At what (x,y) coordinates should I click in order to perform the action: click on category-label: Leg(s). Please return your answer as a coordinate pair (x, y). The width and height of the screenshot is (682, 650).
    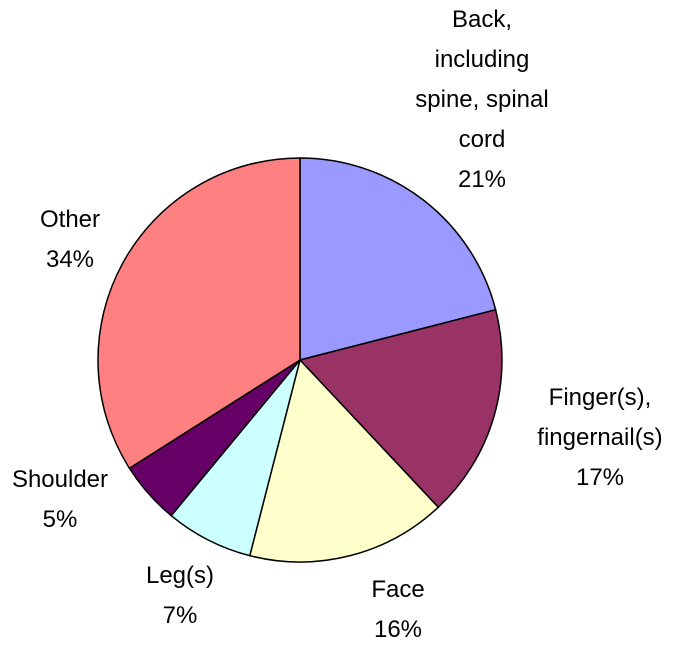
    Looking at the image, I should click on (180, 575).